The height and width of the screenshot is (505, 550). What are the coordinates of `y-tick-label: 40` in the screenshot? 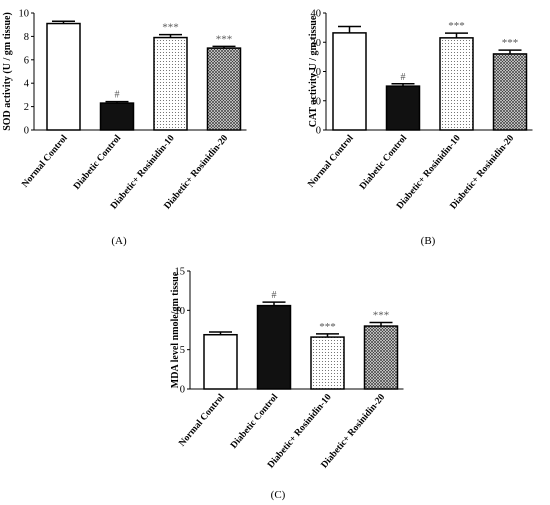 It's located at (316, 14).